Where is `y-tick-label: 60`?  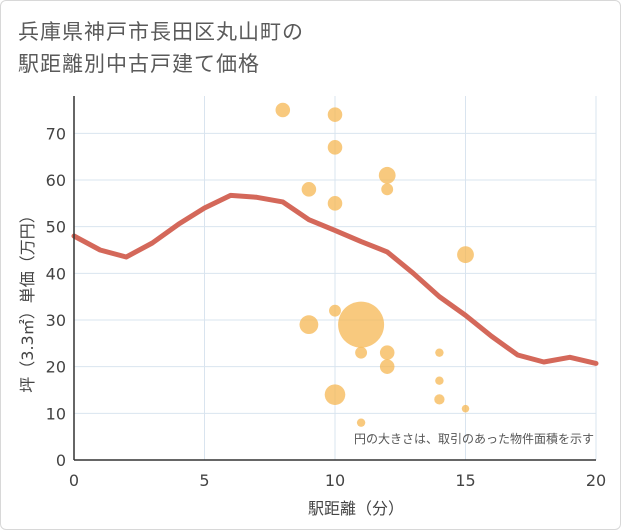 y-tick-label: 60 is located at coordinates (56, 180).